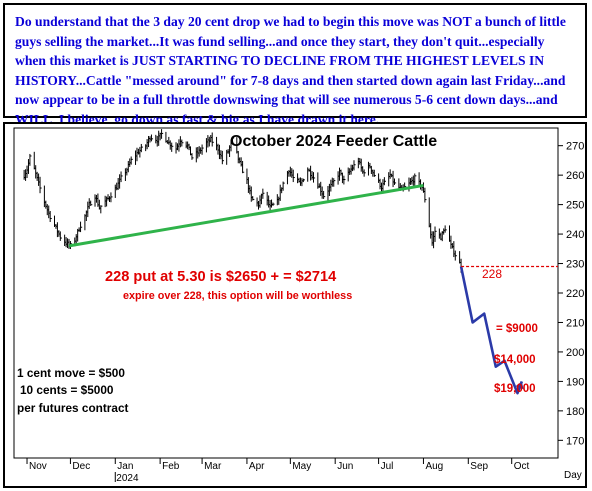  What do you see at coordinates (515, 360) in the screenshot?
I see `profit-label-2: $14,000` at bounding box center [515, 360].